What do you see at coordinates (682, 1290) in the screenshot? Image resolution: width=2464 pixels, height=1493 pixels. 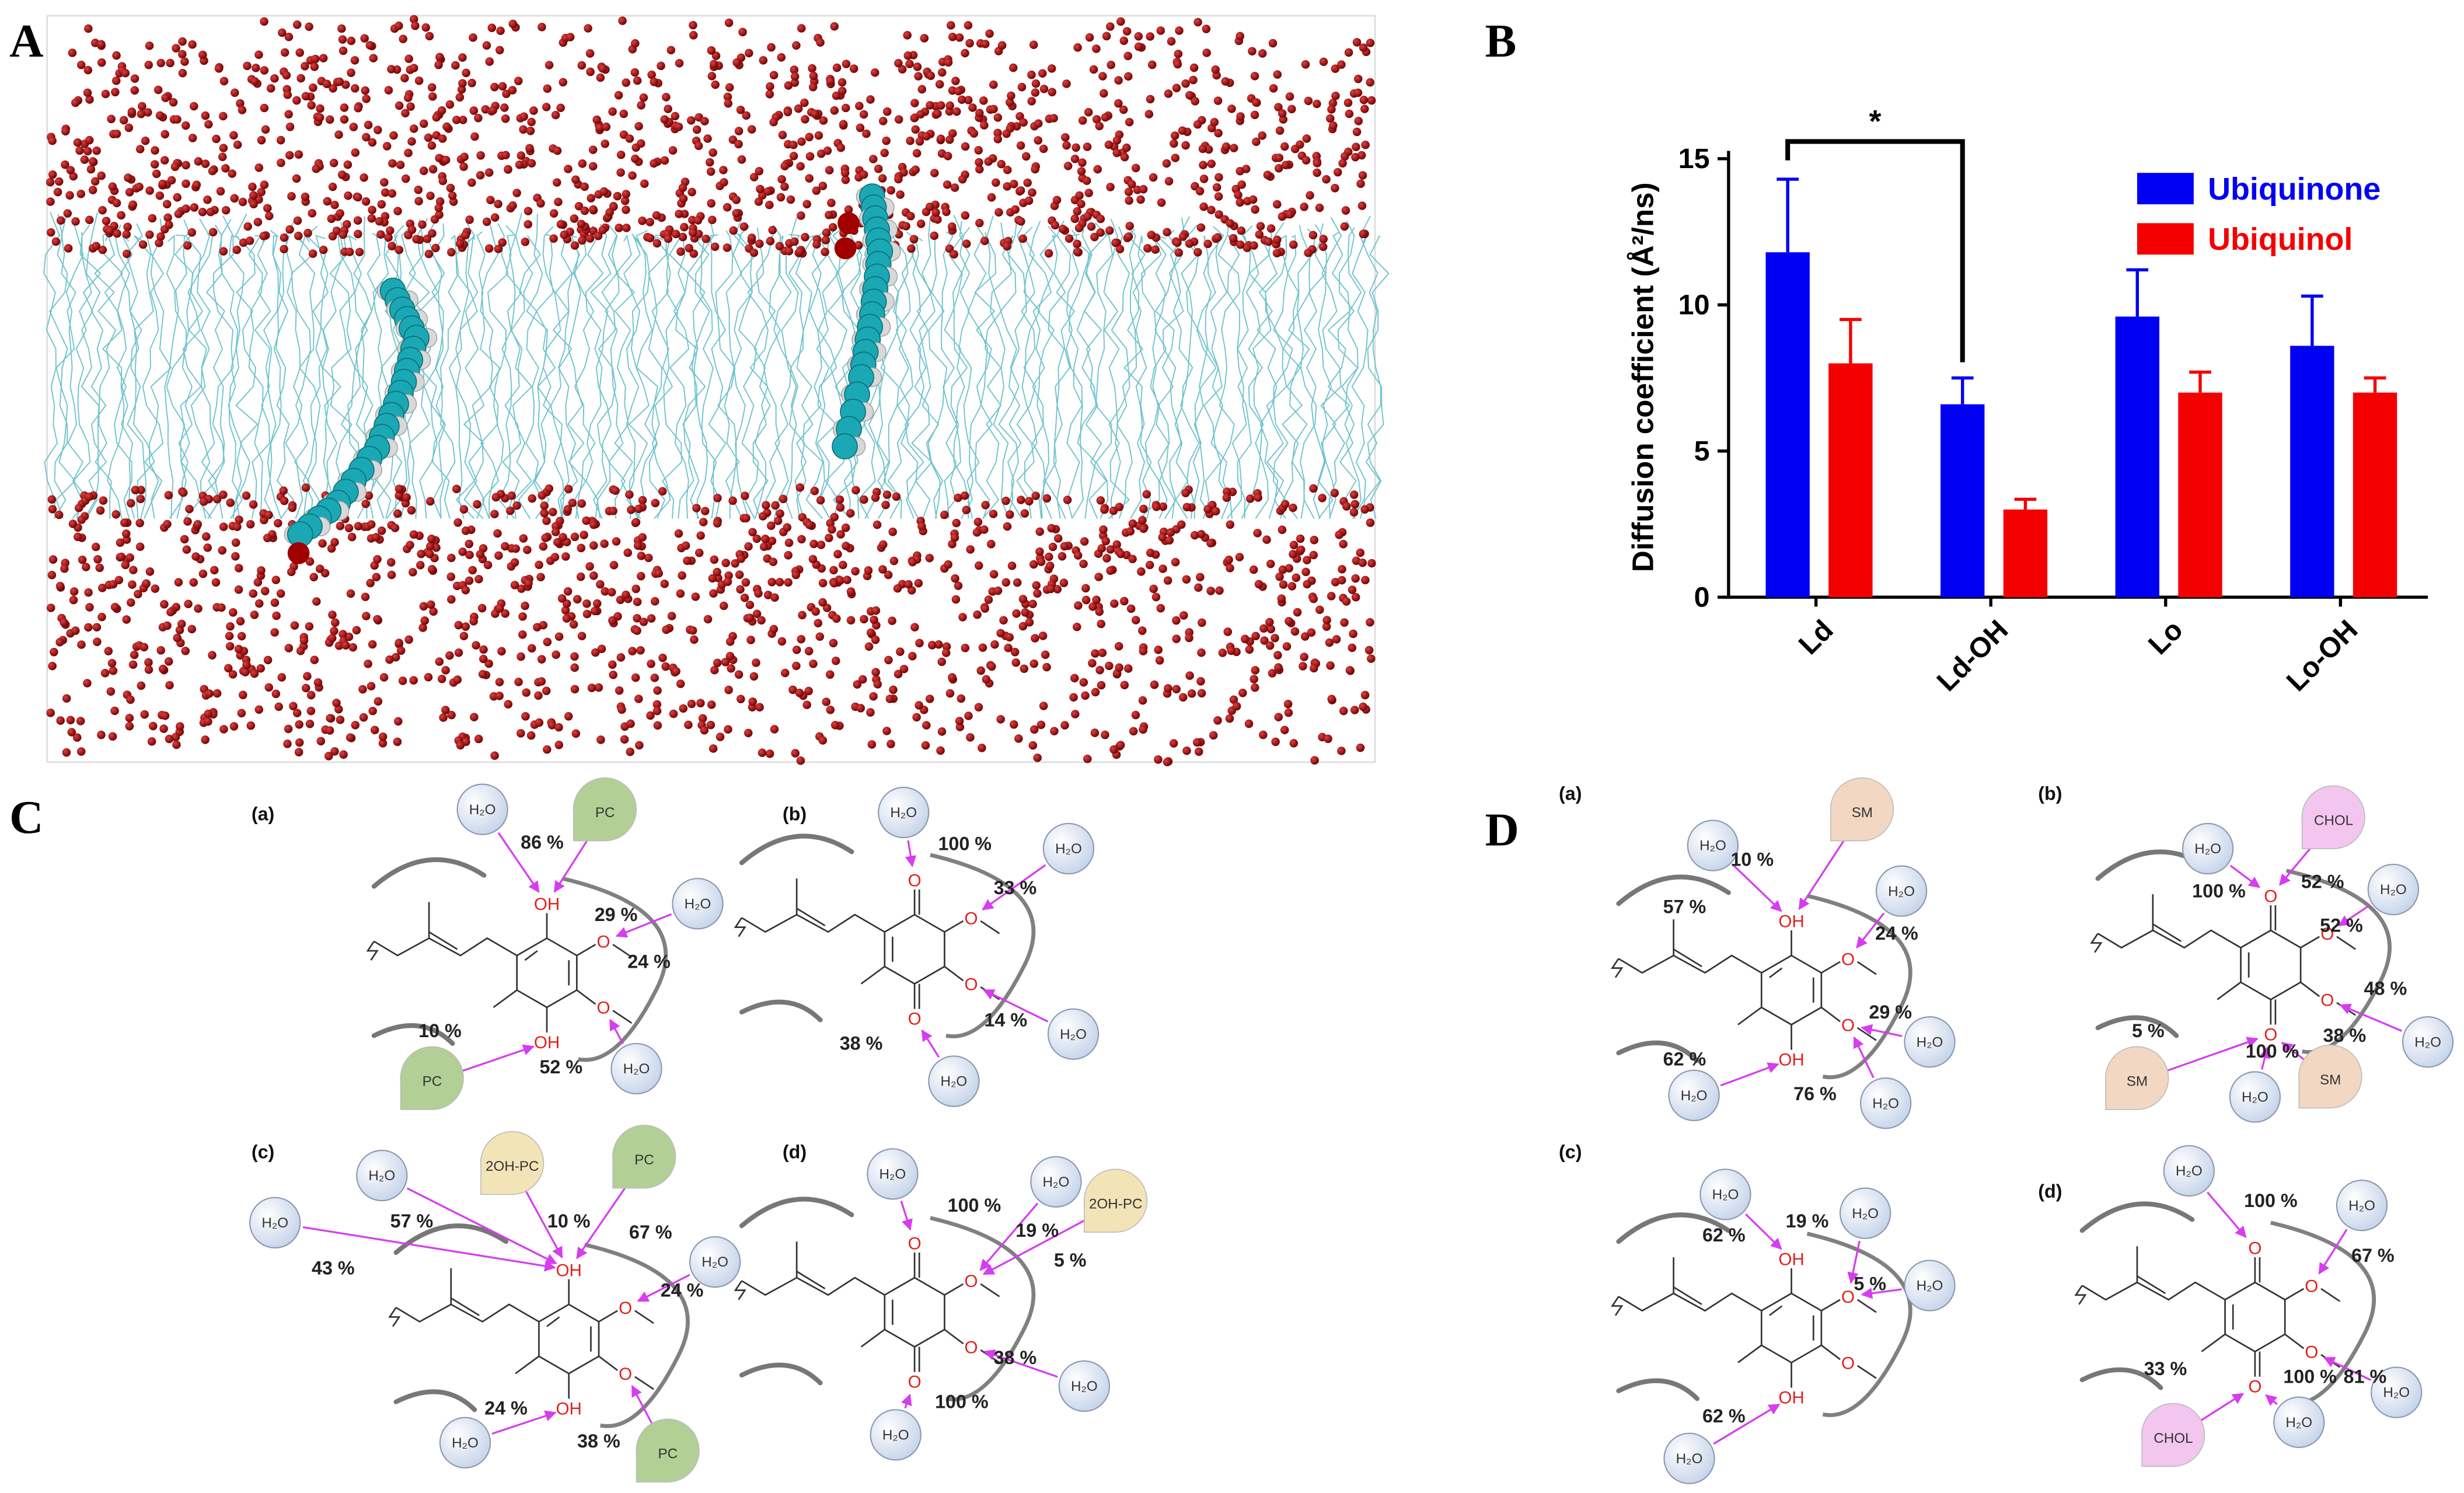 I see `percent-label: 24 %` at bounding box center [682, 1290].